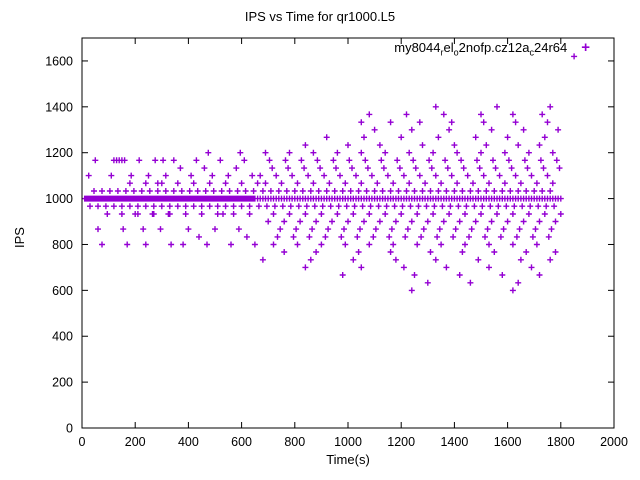 The image size is (640, 480). I want to click on x-tick-label: 1000, so click(348, 442).